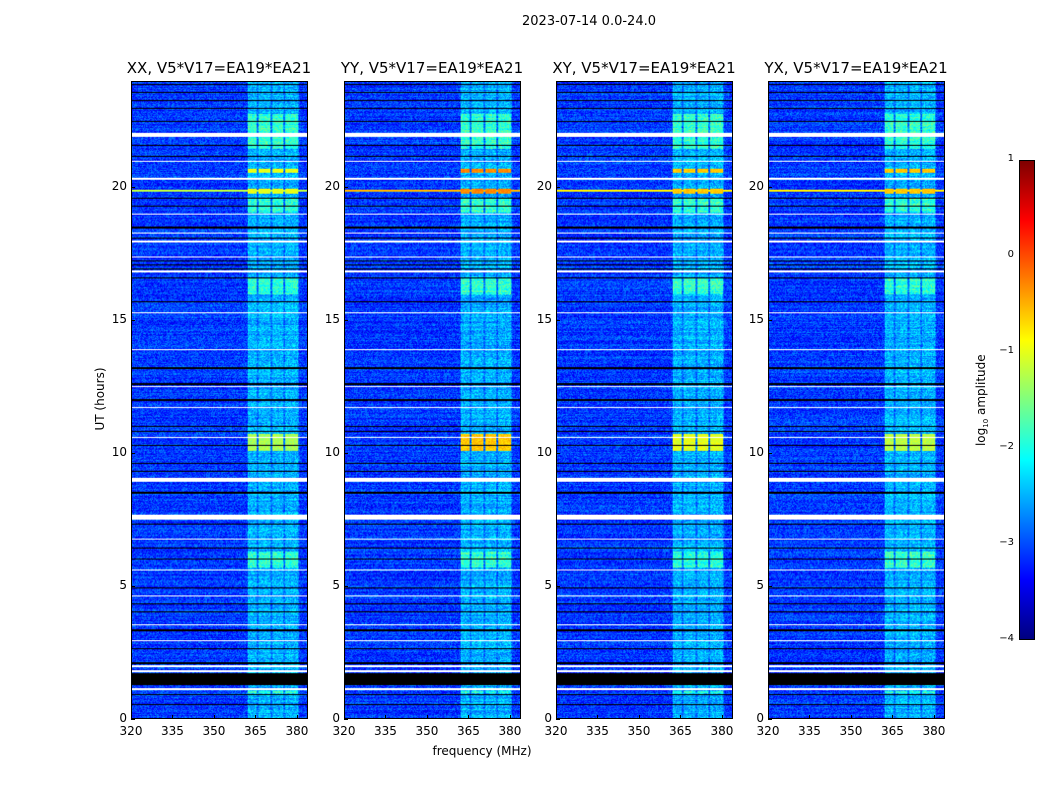 This screenshot has height=800, width=1050. What do you see at coordinates (1027, 400) in the screenshot?
I see `colorbar` at bounding box center [1027, 400].